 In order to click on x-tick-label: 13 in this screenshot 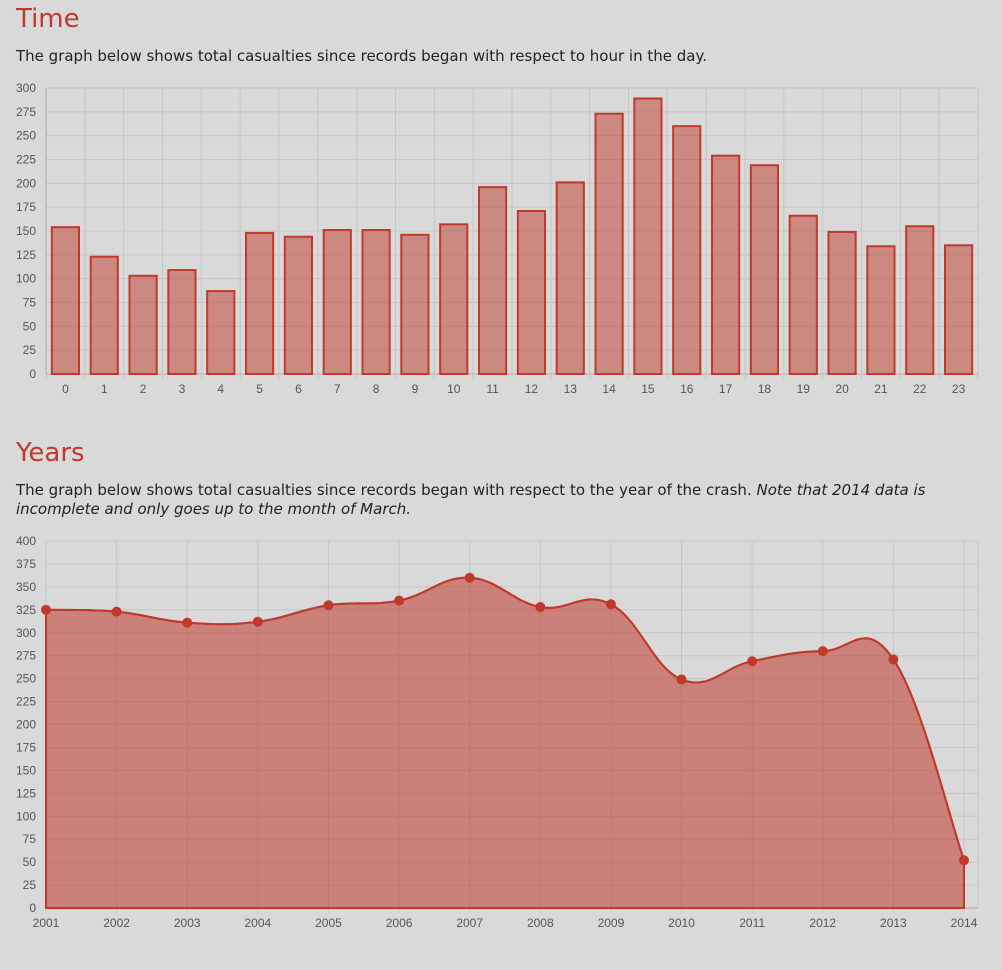, I will do `click(571, 389)`.